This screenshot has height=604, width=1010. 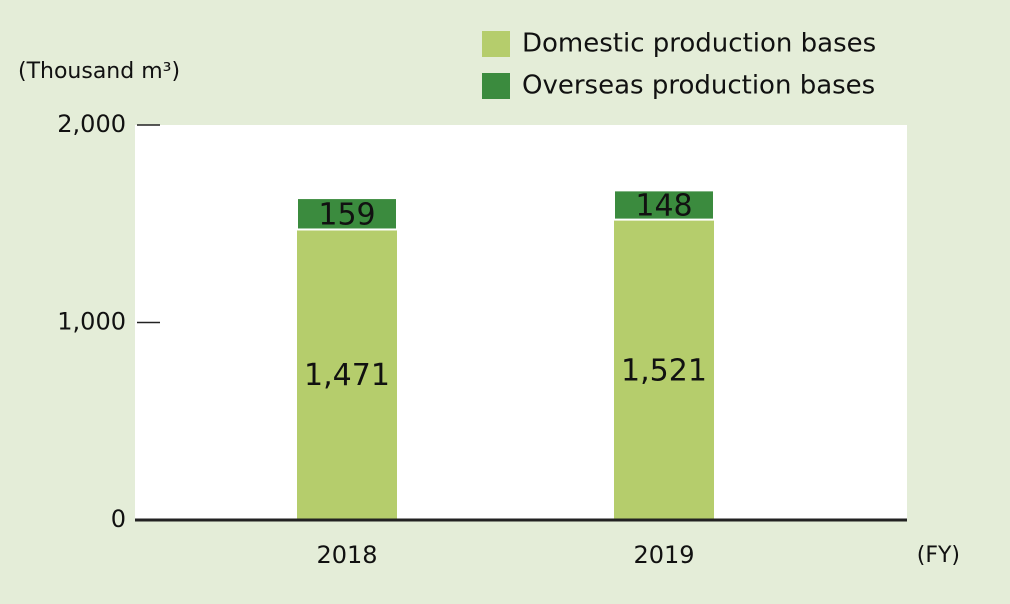 I want to click on y-tick-label: 2,000, so click(x=91, y=124).